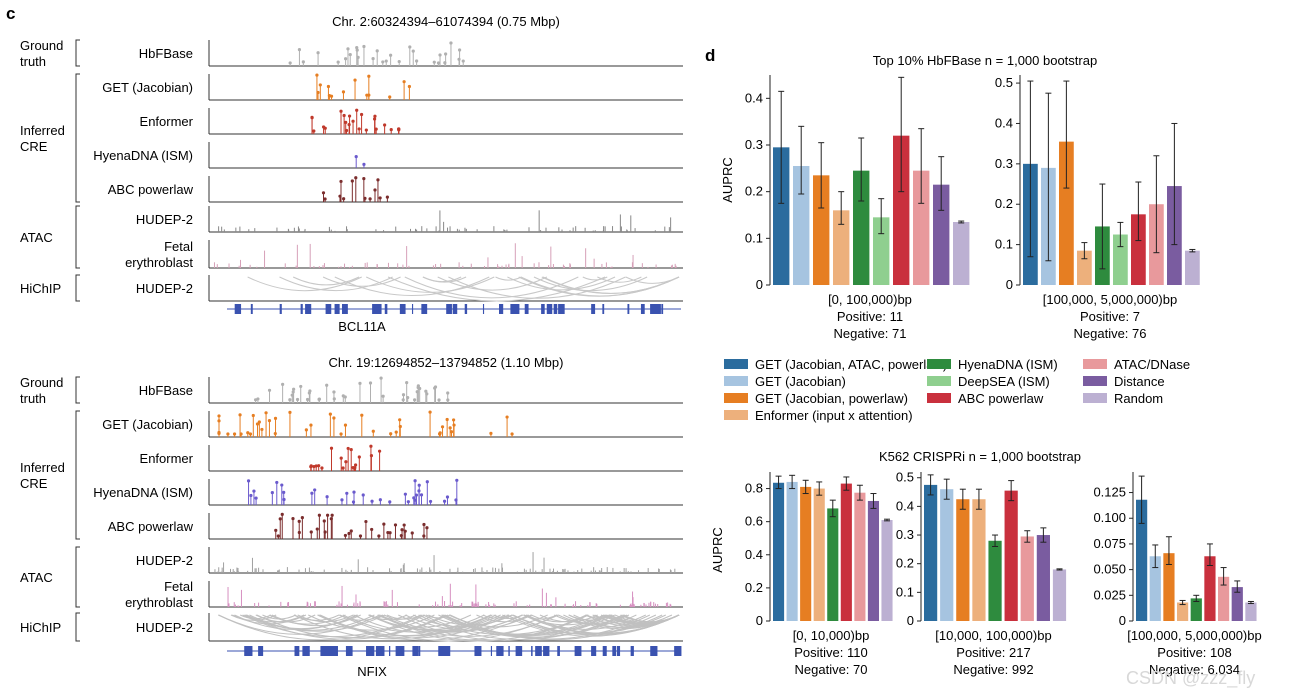 The width and height of the screenshot is (1289, 695). I want to click on x-axis-label-line: [100,000, 5,000,000)bp, so click(1110, 299).